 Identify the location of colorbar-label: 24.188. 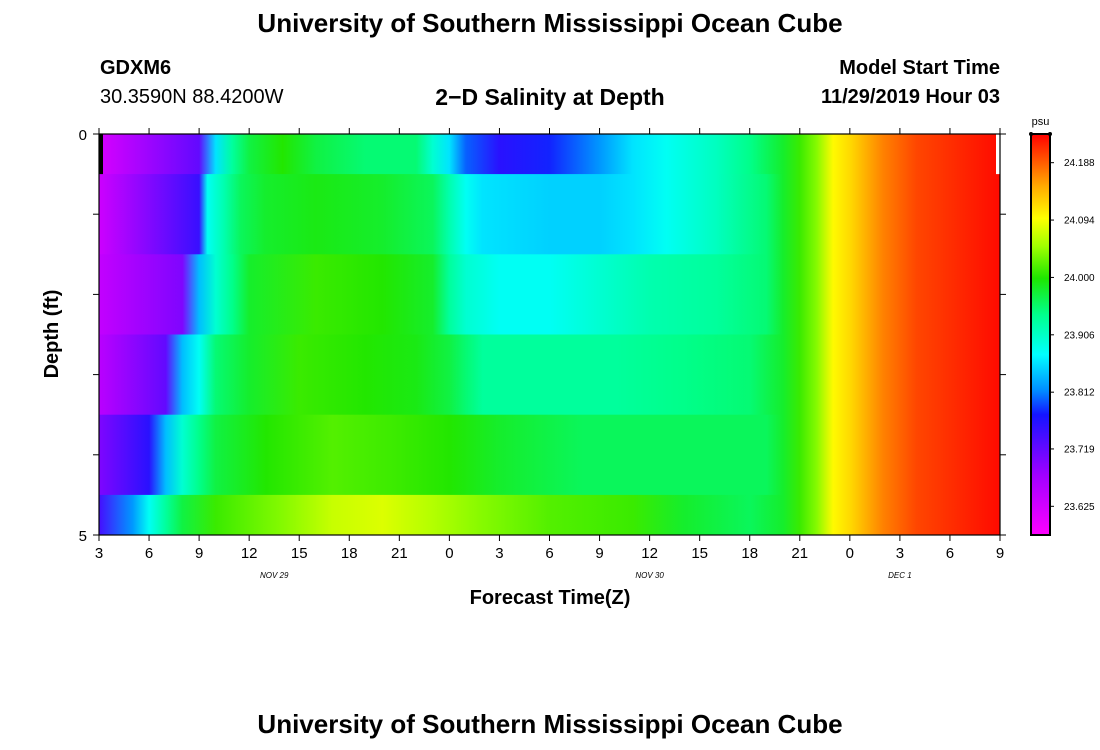
(1079, 163).